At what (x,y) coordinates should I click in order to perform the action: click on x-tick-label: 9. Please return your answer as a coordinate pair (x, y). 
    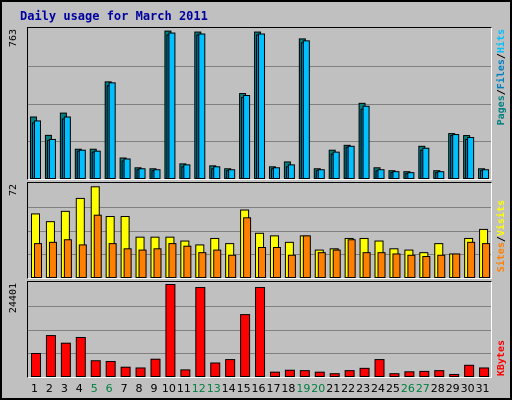
    Looking at the image, I should click on (154, 388).